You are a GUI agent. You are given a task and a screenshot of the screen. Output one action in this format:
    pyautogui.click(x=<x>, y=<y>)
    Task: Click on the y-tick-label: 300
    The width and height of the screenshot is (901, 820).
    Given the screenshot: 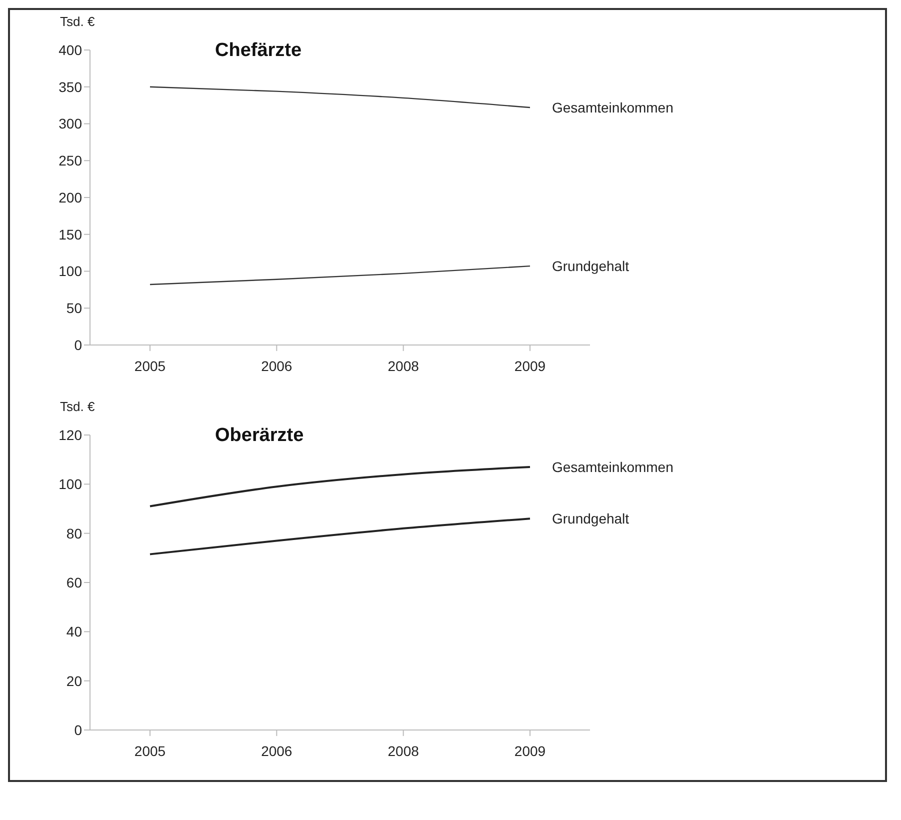 What is the action you would take?
    pyautogui.click(x=70, y=124)
    